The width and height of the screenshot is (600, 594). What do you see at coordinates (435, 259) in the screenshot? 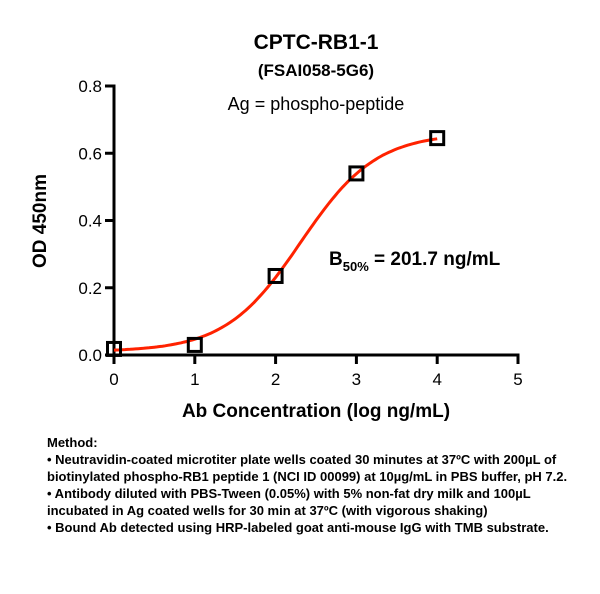
I see `b50-value: = 201.7 ng/mL` at bounding box center [435, 259].